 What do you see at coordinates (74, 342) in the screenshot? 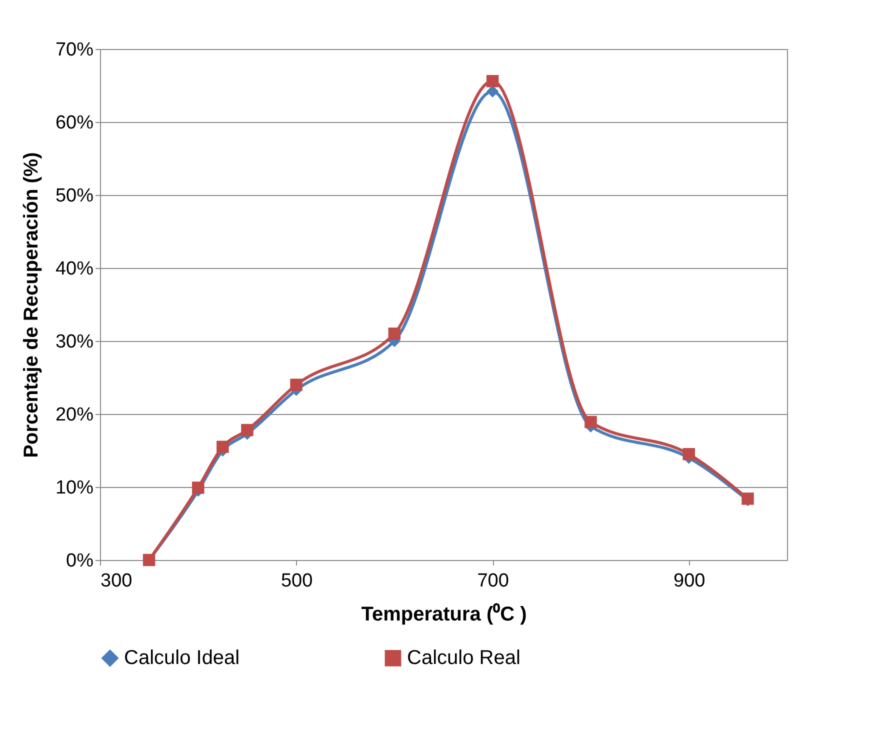
I see `y-tick-label: 30%` at bounding box center [74, 342].